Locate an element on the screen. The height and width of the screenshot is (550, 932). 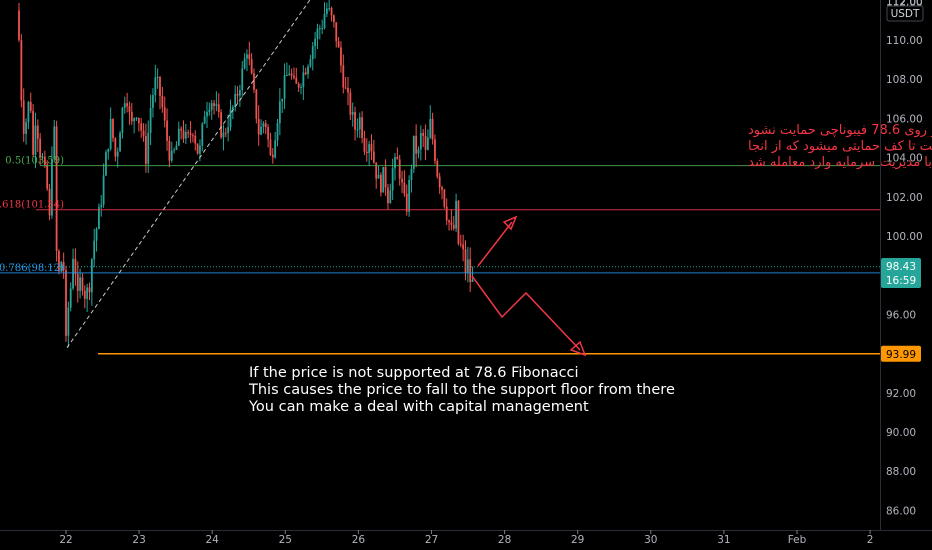
price-tick-label: 90.00 is located at coordinates (901, 433).